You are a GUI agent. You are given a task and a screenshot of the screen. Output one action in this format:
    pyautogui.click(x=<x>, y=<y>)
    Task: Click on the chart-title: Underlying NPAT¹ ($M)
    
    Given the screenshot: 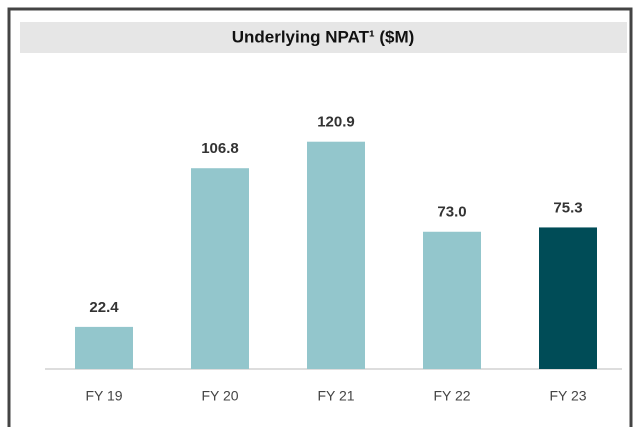 What is the action you would take?
    pyautogui.click(x=323, y=36)
    